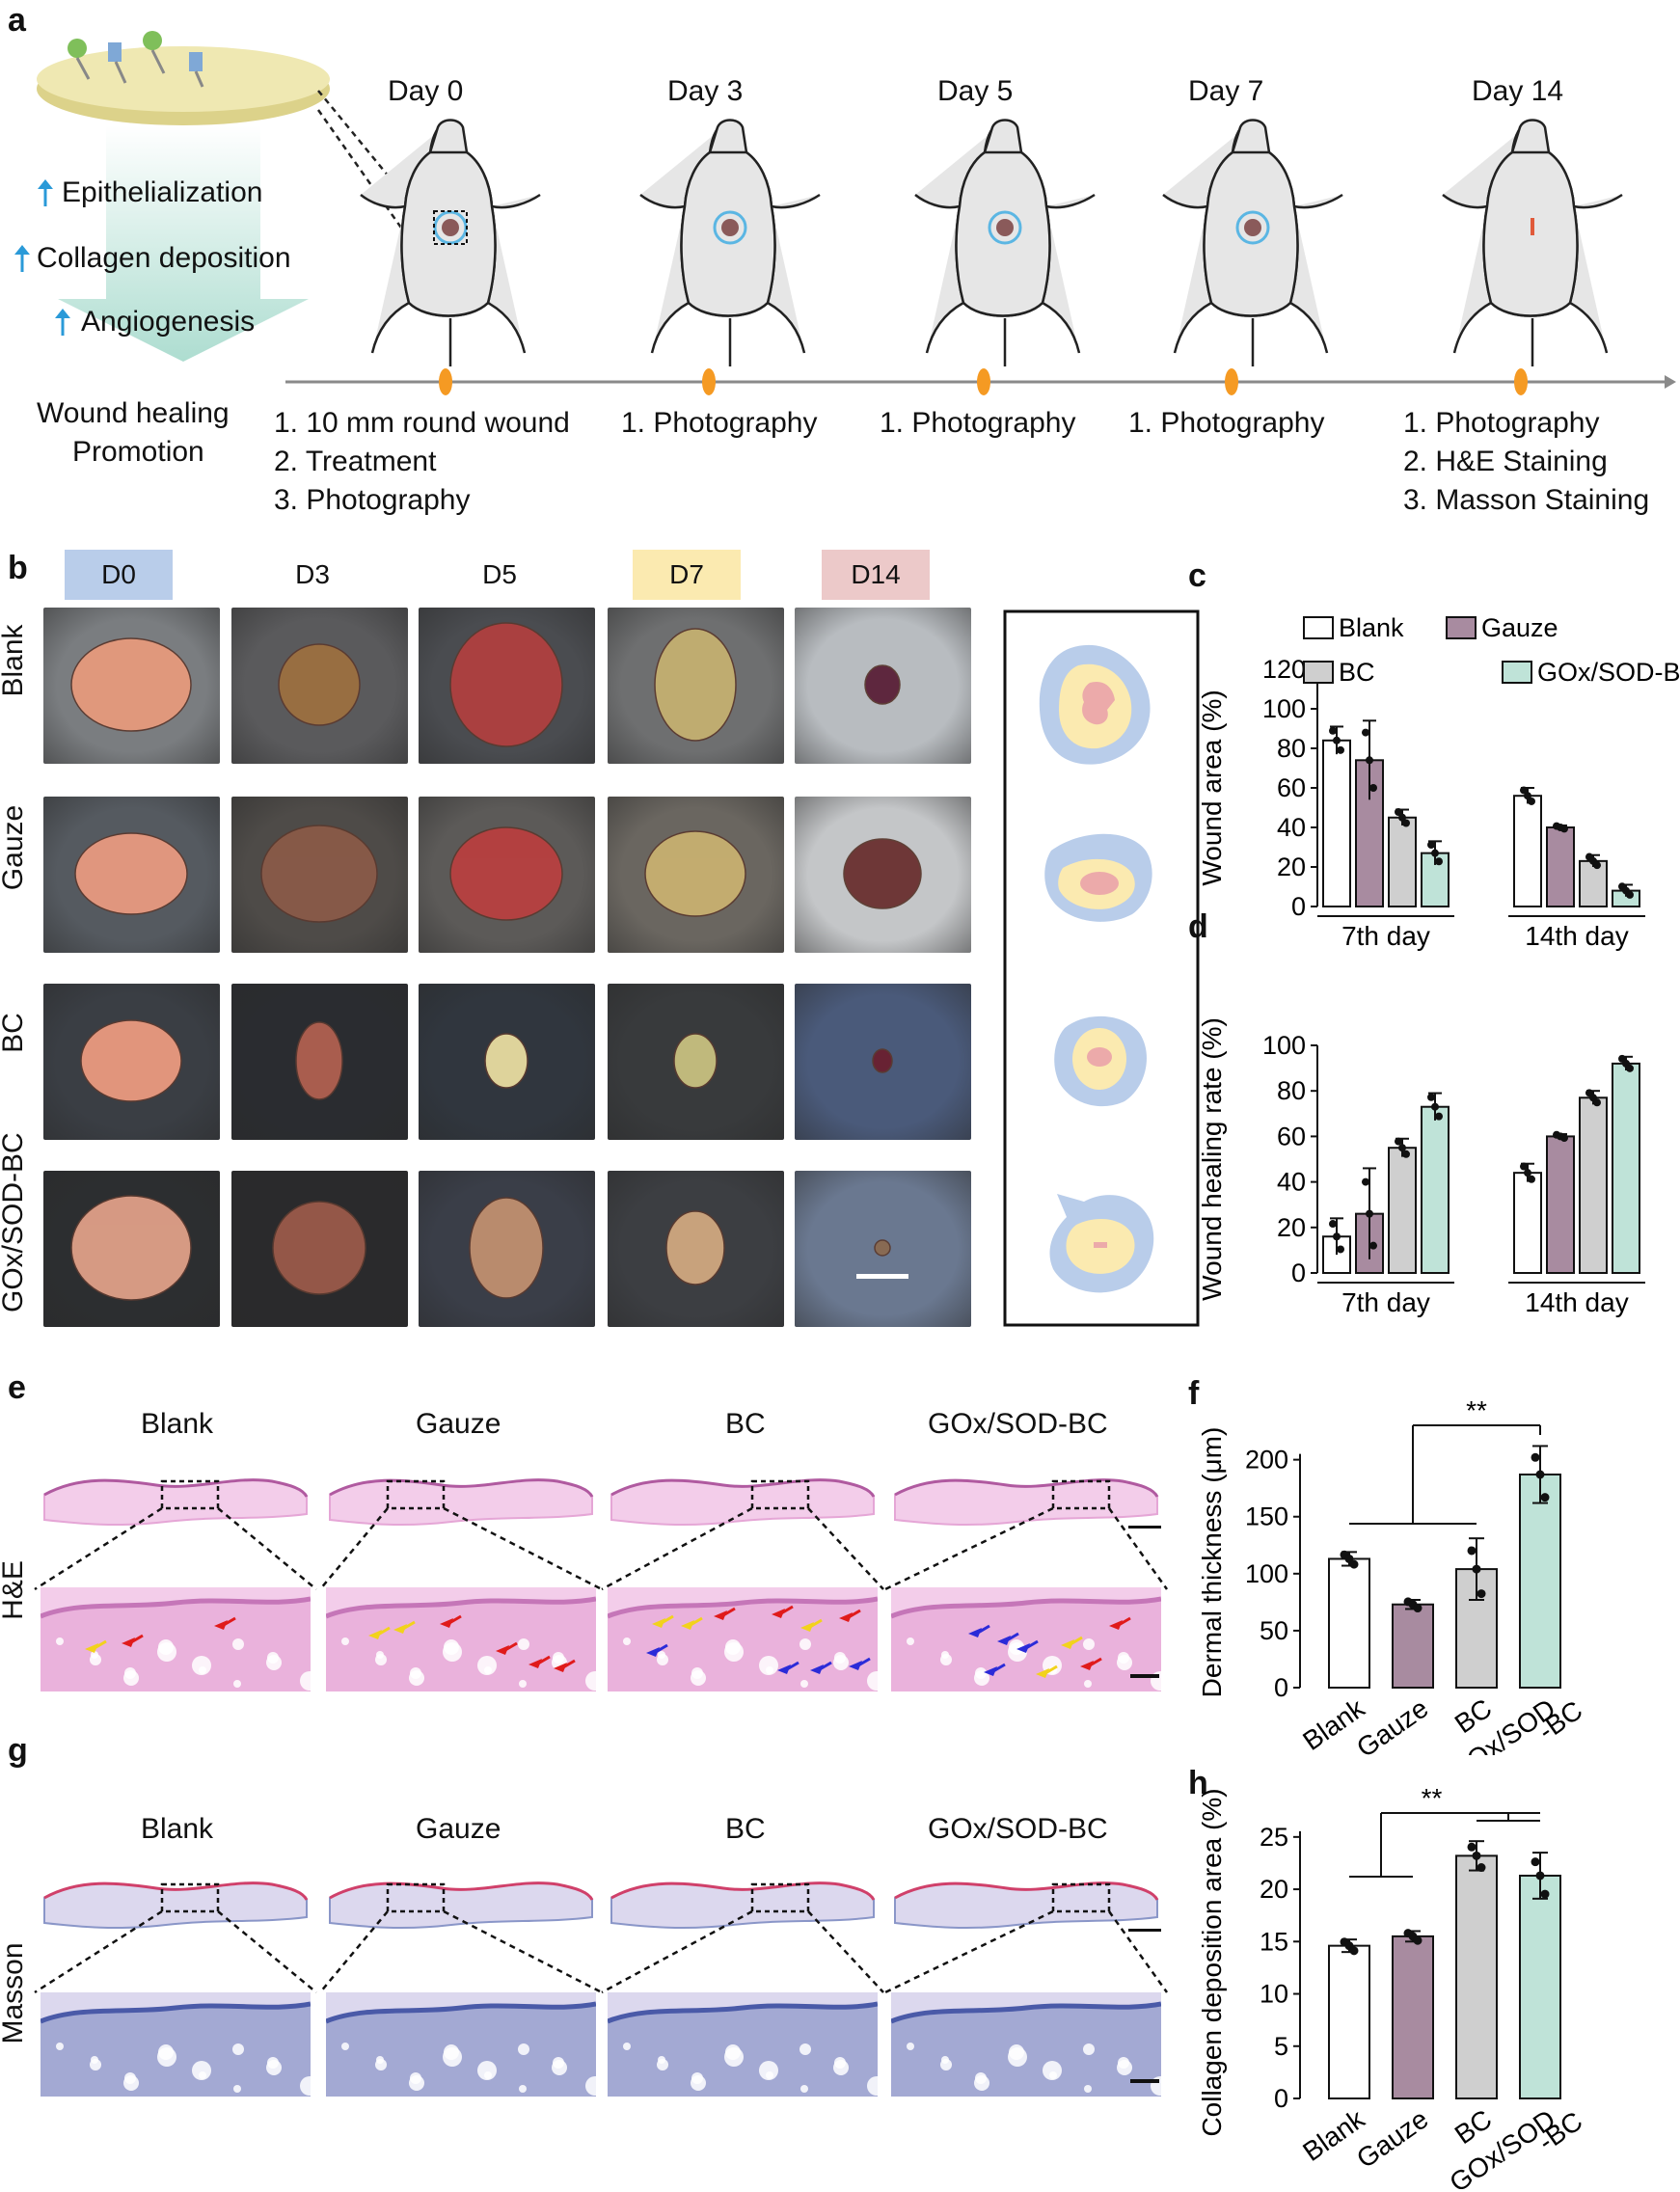 Image resolution: width=1680 pixels, height=2192 pixels. Describe the element at coordinates (1018, 1829) in the screenshot. I see `masson-group-gox: GOx/SOD-BC` at that location.